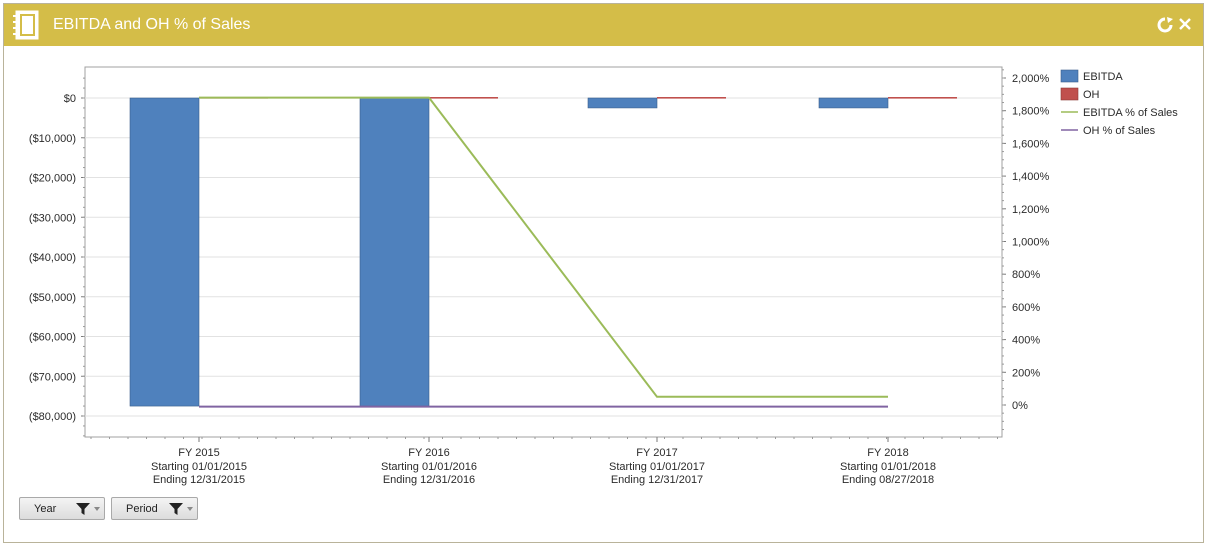 This screenshot has width=1212, height=548. I want to click on close-icon, so click(1185, 24).